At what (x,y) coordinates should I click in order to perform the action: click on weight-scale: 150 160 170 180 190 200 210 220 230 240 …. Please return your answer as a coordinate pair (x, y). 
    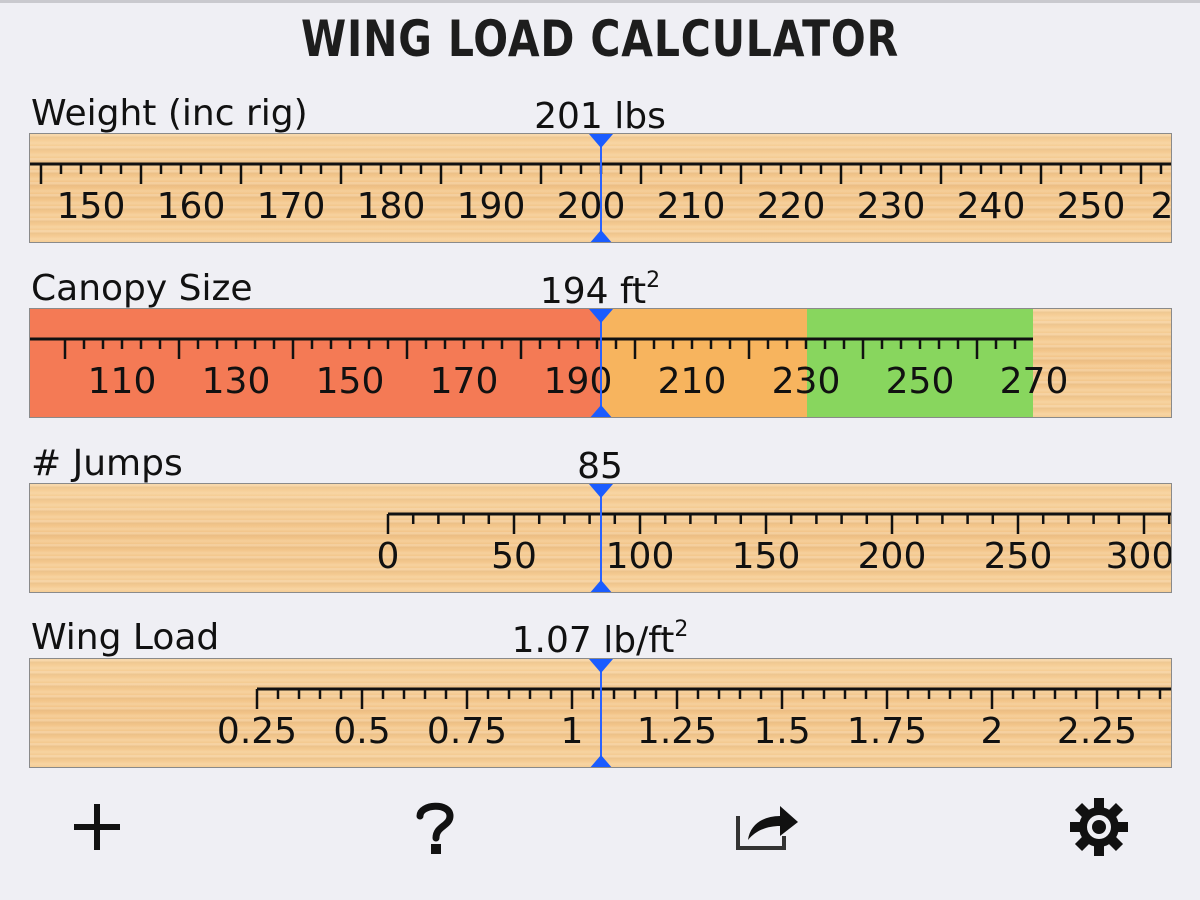
    Looking at the image, I should click on (601, 188).